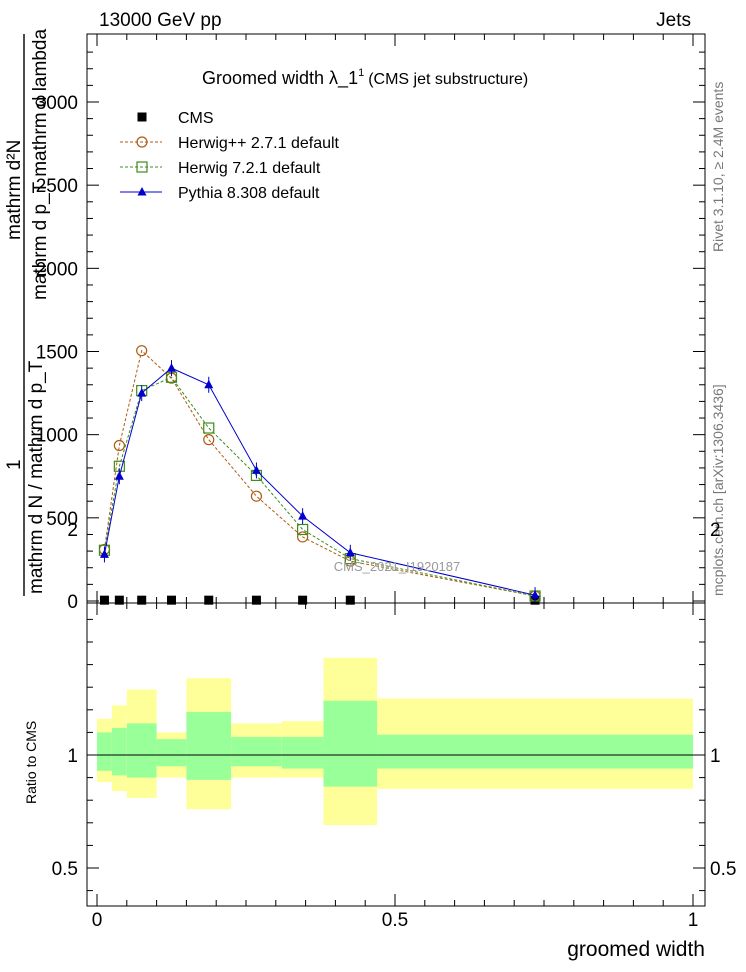  I want to click on plot-title-sup: 1, so click(361, 73).